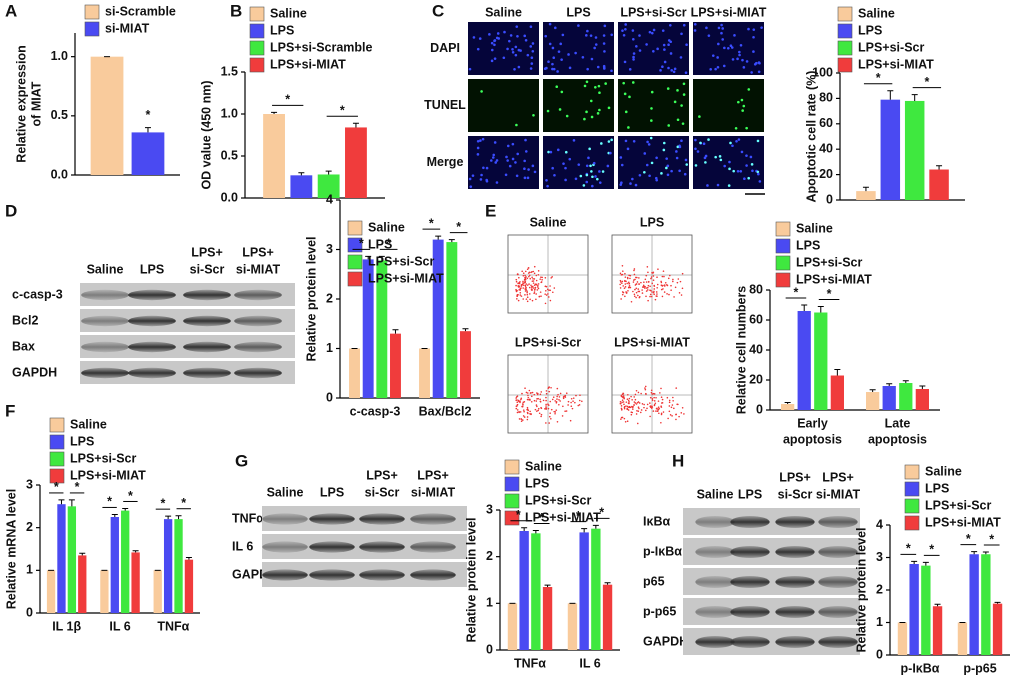 This screenshot has width=1020, height=680. What do you see at coordinates (891, 47) in the screenshot?
I see `legend-label: LPS+si-Scr` at bounding box center [891, 47].